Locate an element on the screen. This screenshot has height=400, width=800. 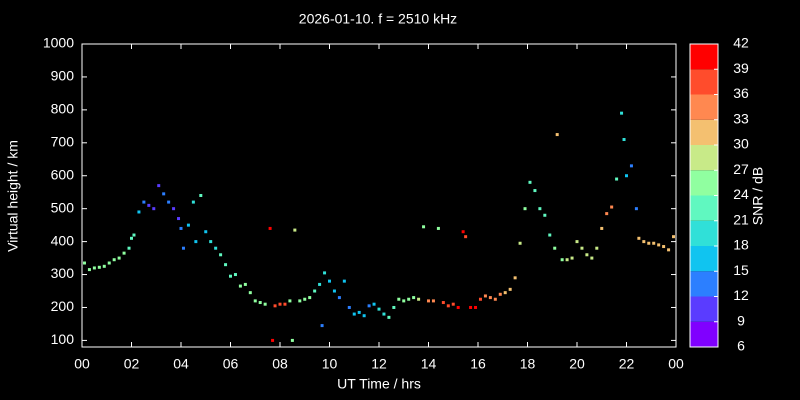
x-tick-label: 14 is located at coordinates (429, 364).